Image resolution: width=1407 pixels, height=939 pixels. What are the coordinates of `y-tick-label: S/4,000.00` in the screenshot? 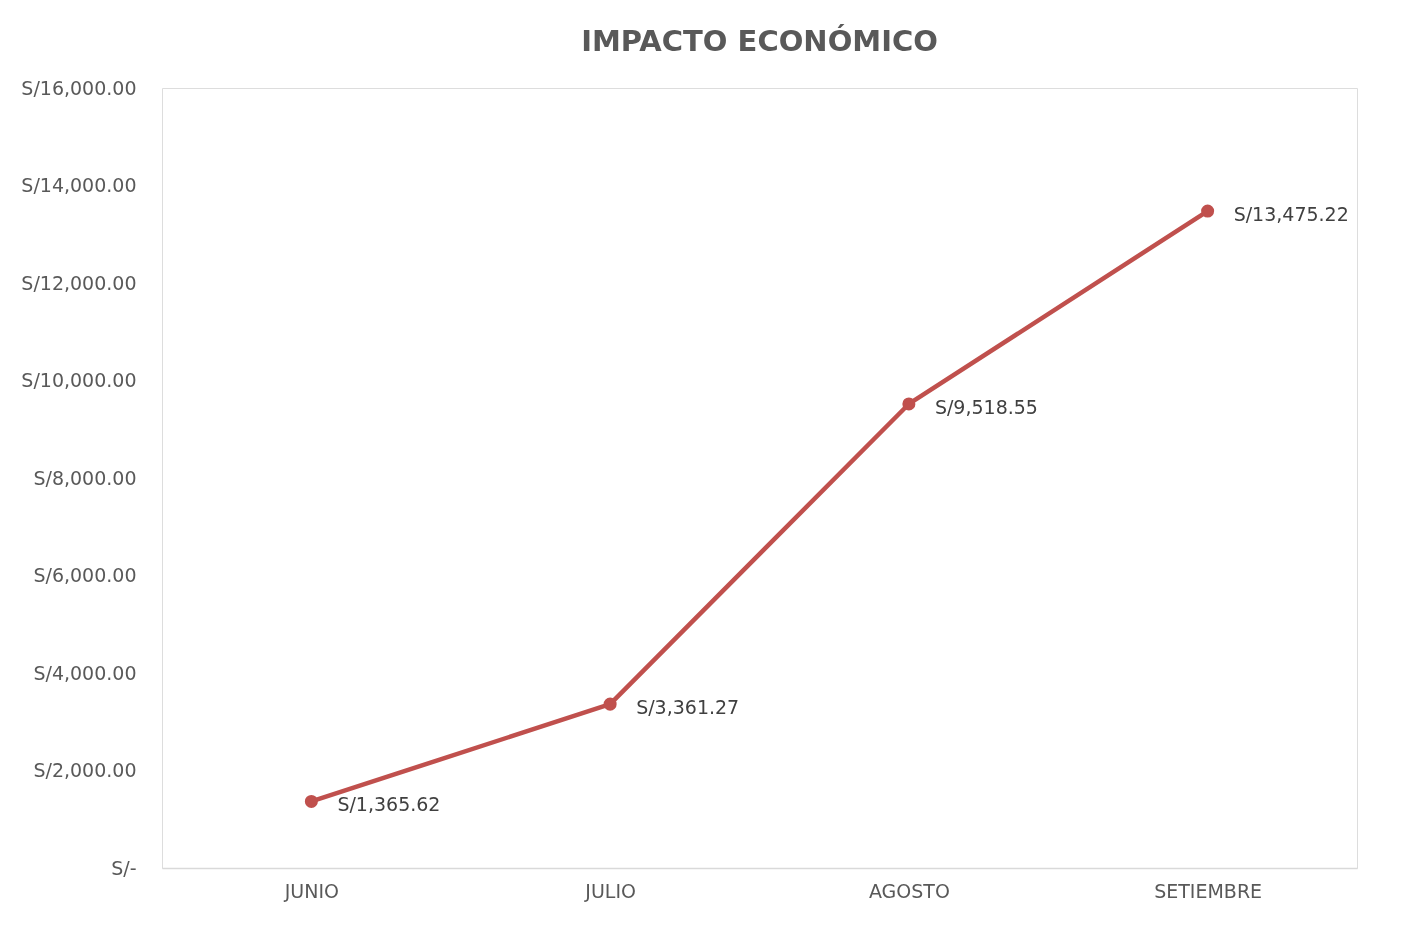 It's located at (85, 672).